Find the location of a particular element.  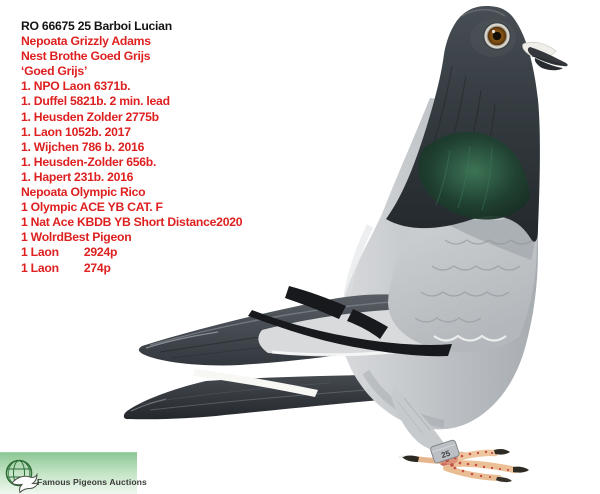

pedigree-line: ‘Goed Grijs’ is located at coordinates (54, 71).